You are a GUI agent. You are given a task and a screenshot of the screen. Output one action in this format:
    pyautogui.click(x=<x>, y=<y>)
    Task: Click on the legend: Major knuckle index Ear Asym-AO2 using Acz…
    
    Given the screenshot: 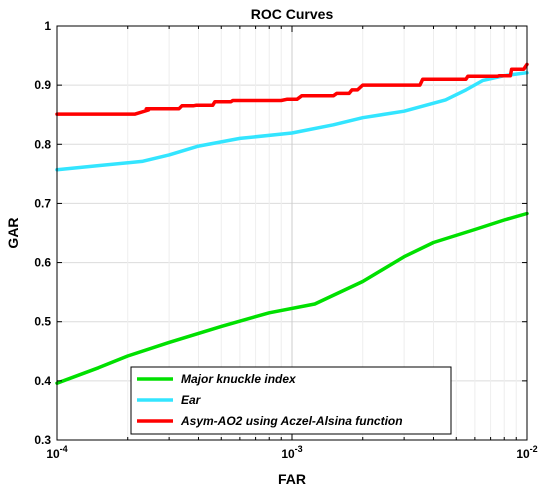 What is the action you would take?
    pyautogui.click(x=291, y=400)
    